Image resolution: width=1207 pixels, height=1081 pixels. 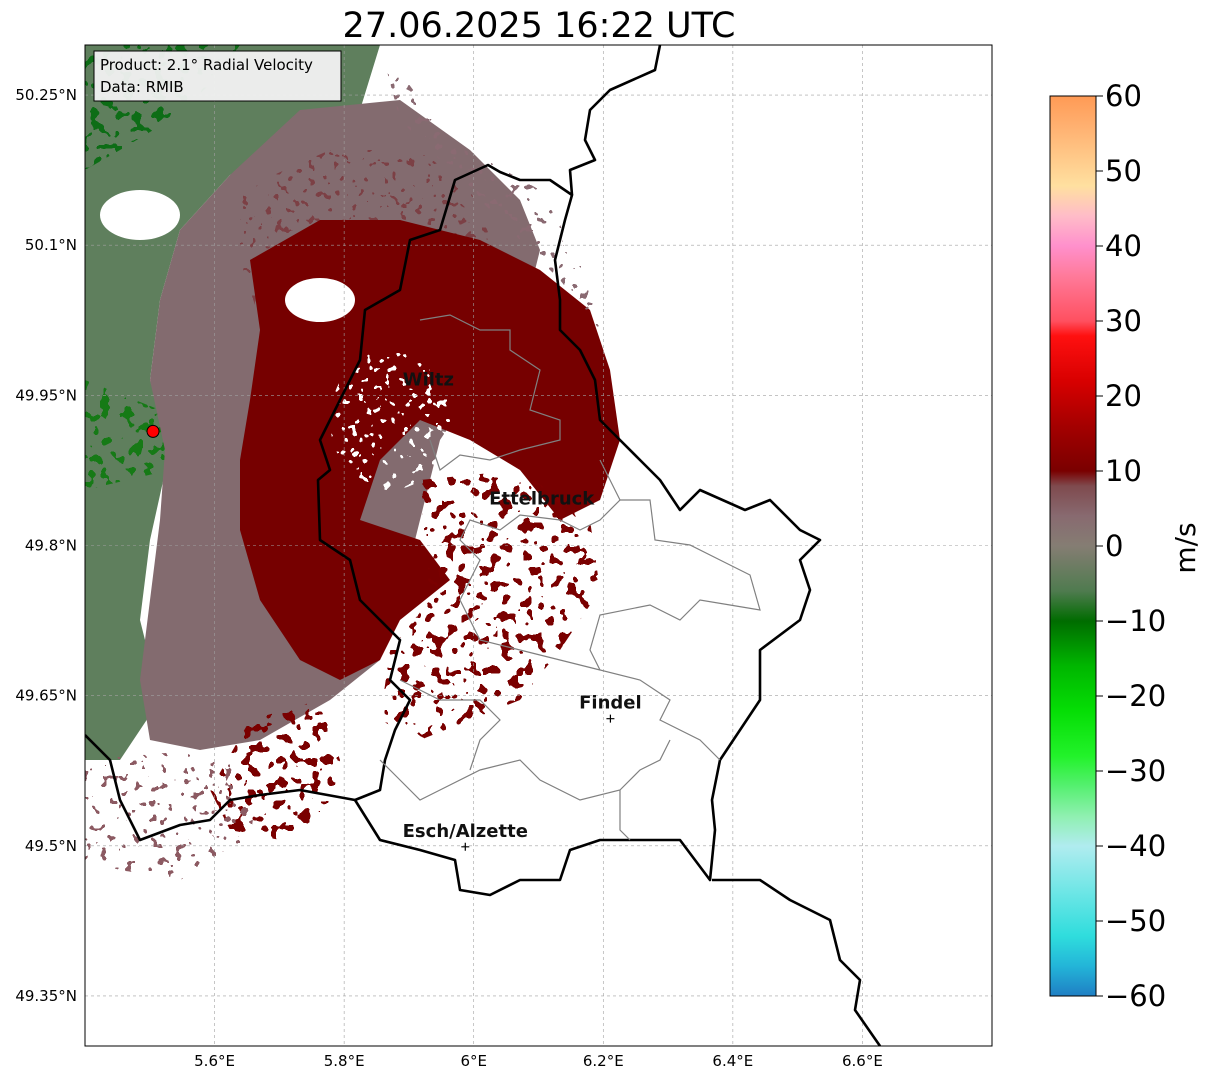 I want to click on lon-tick-label: 6.2°E, so click(x=603, y=1061).